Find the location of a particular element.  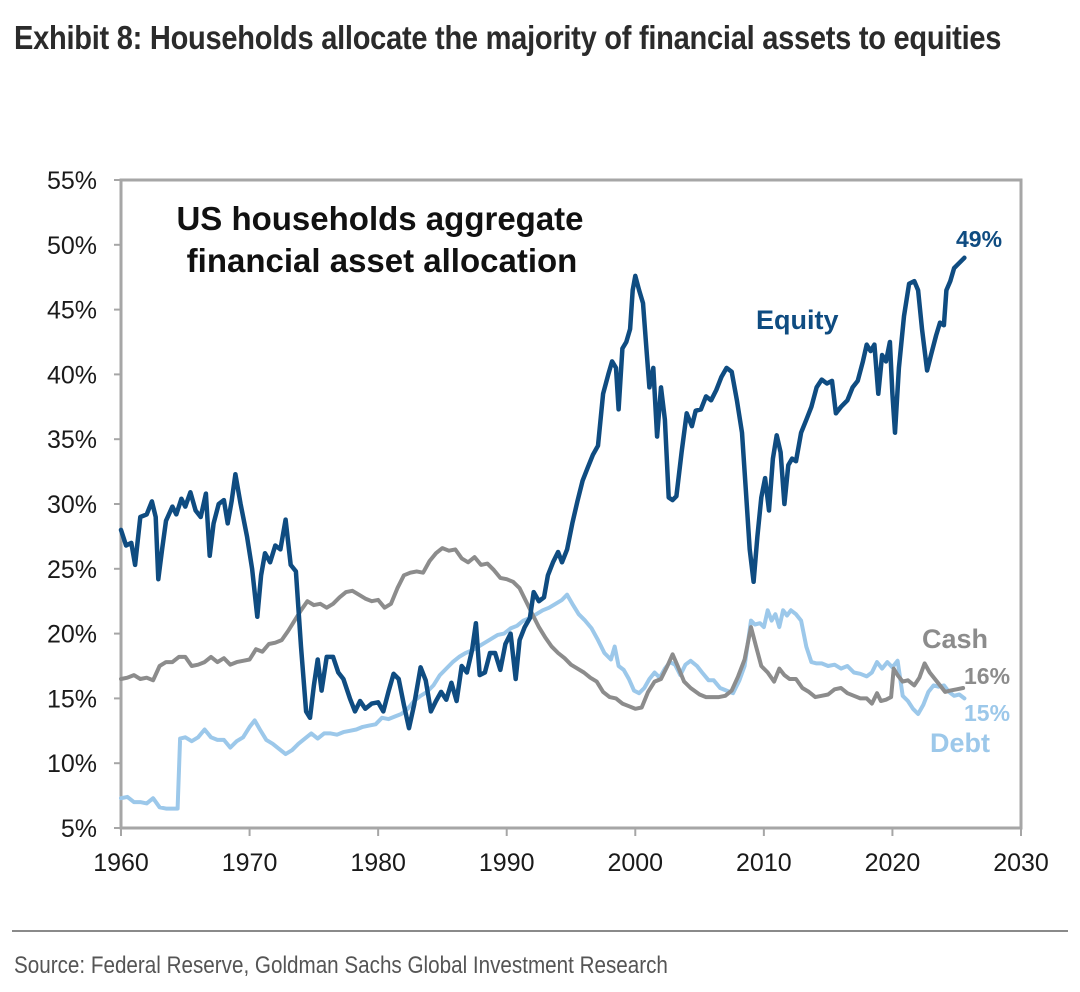

x-tick-label: 2010 is located at coordinates (764, 863).